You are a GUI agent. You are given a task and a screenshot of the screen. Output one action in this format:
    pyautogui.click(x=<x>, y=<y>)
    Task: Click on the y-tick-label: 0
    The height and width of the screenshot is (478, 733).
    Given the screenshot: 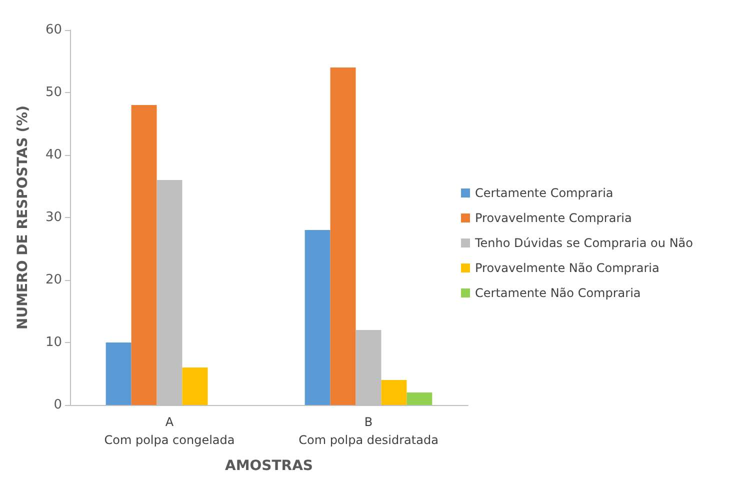 What is the action you would take?
    pyautogui.click(x=58, y=405)
    